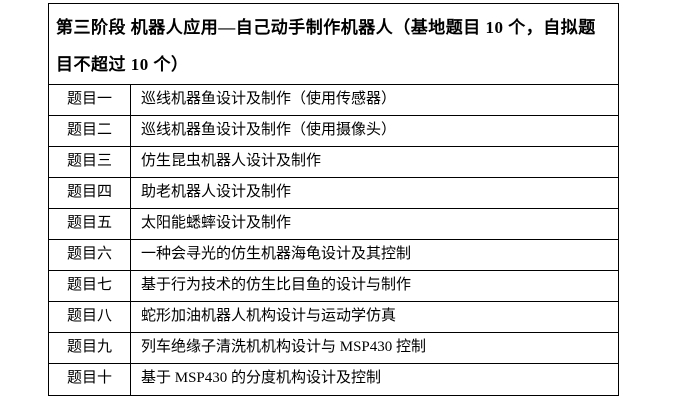 The image size is (699, 400). Describe the element at coordinates (261, 378) in the screenshot. I see `topic-title: 基于 MSP430 的分度机构设计及控制` at that location.